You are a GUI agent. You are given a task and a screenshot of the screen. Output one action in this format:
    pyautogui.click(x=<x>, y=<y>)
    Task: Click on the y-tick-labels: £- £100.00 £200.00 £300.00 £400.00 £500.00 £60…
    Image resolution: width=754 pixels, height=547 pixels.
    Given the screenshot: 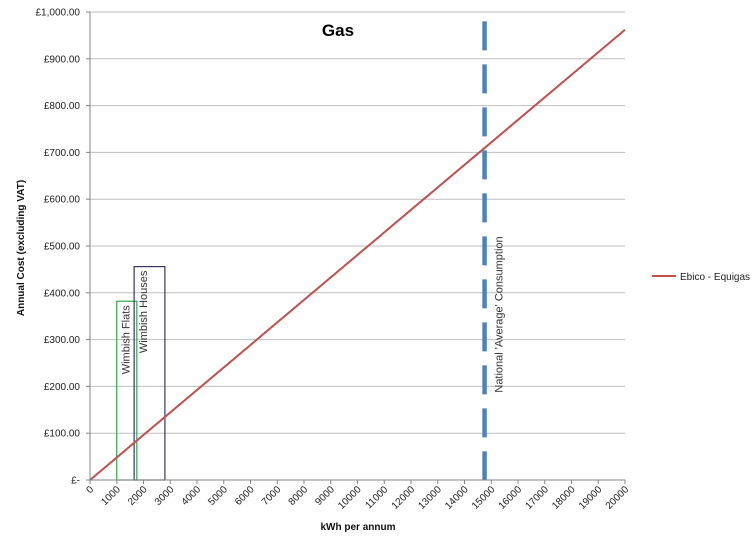 What is the action you would take?
    pyautogui.click(x=58, y=247)
    